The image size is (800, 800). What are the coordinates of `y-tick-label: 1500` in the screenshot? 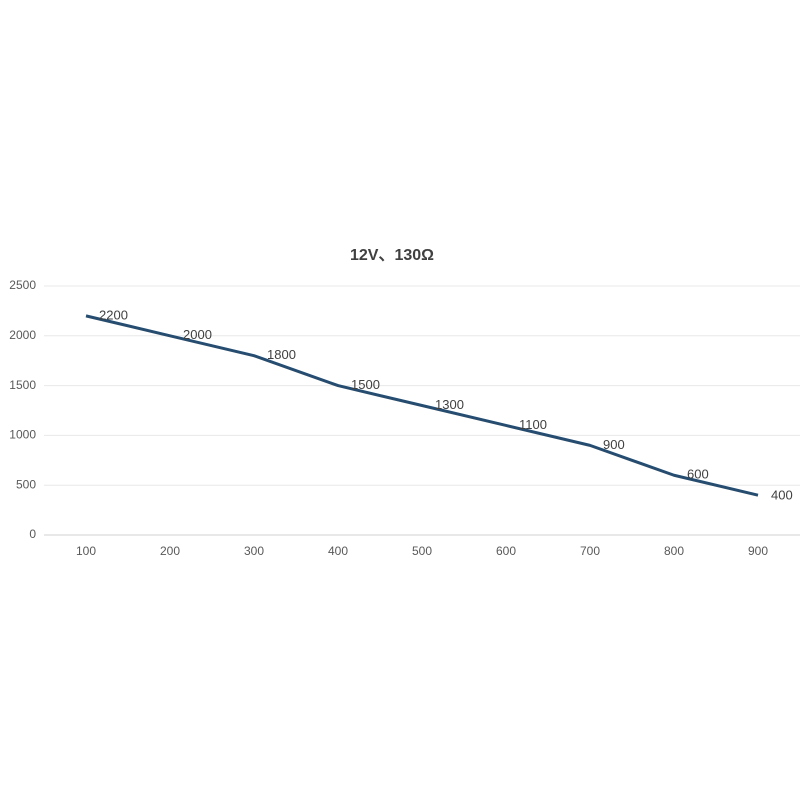 It's located at (22, 385).